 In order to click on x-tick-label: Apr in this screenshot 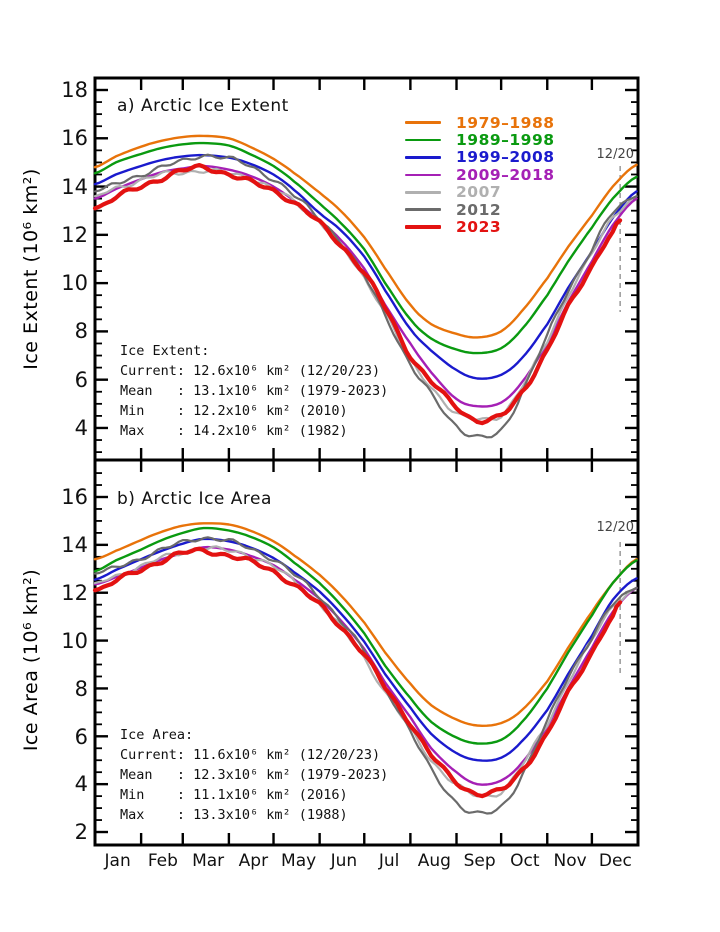, I will do `click(253, 861)`.